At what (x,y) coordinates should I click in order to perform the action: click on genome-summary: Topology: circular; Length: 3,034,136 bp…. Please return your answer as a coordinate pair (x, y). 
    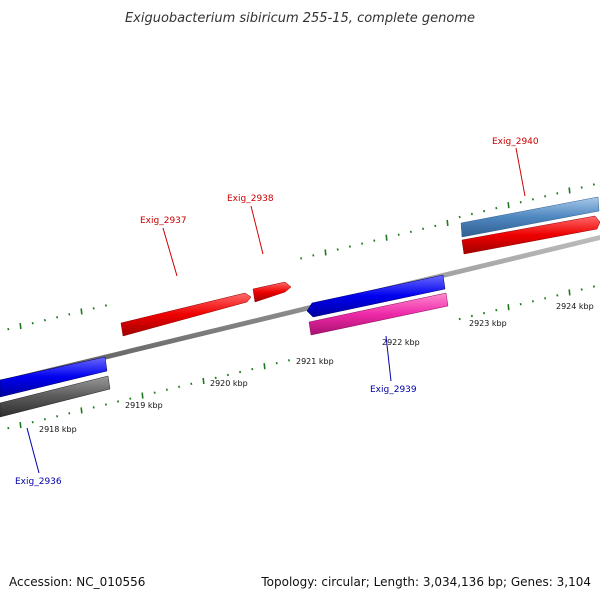
    Looking at the image, I should click on (425, 582).